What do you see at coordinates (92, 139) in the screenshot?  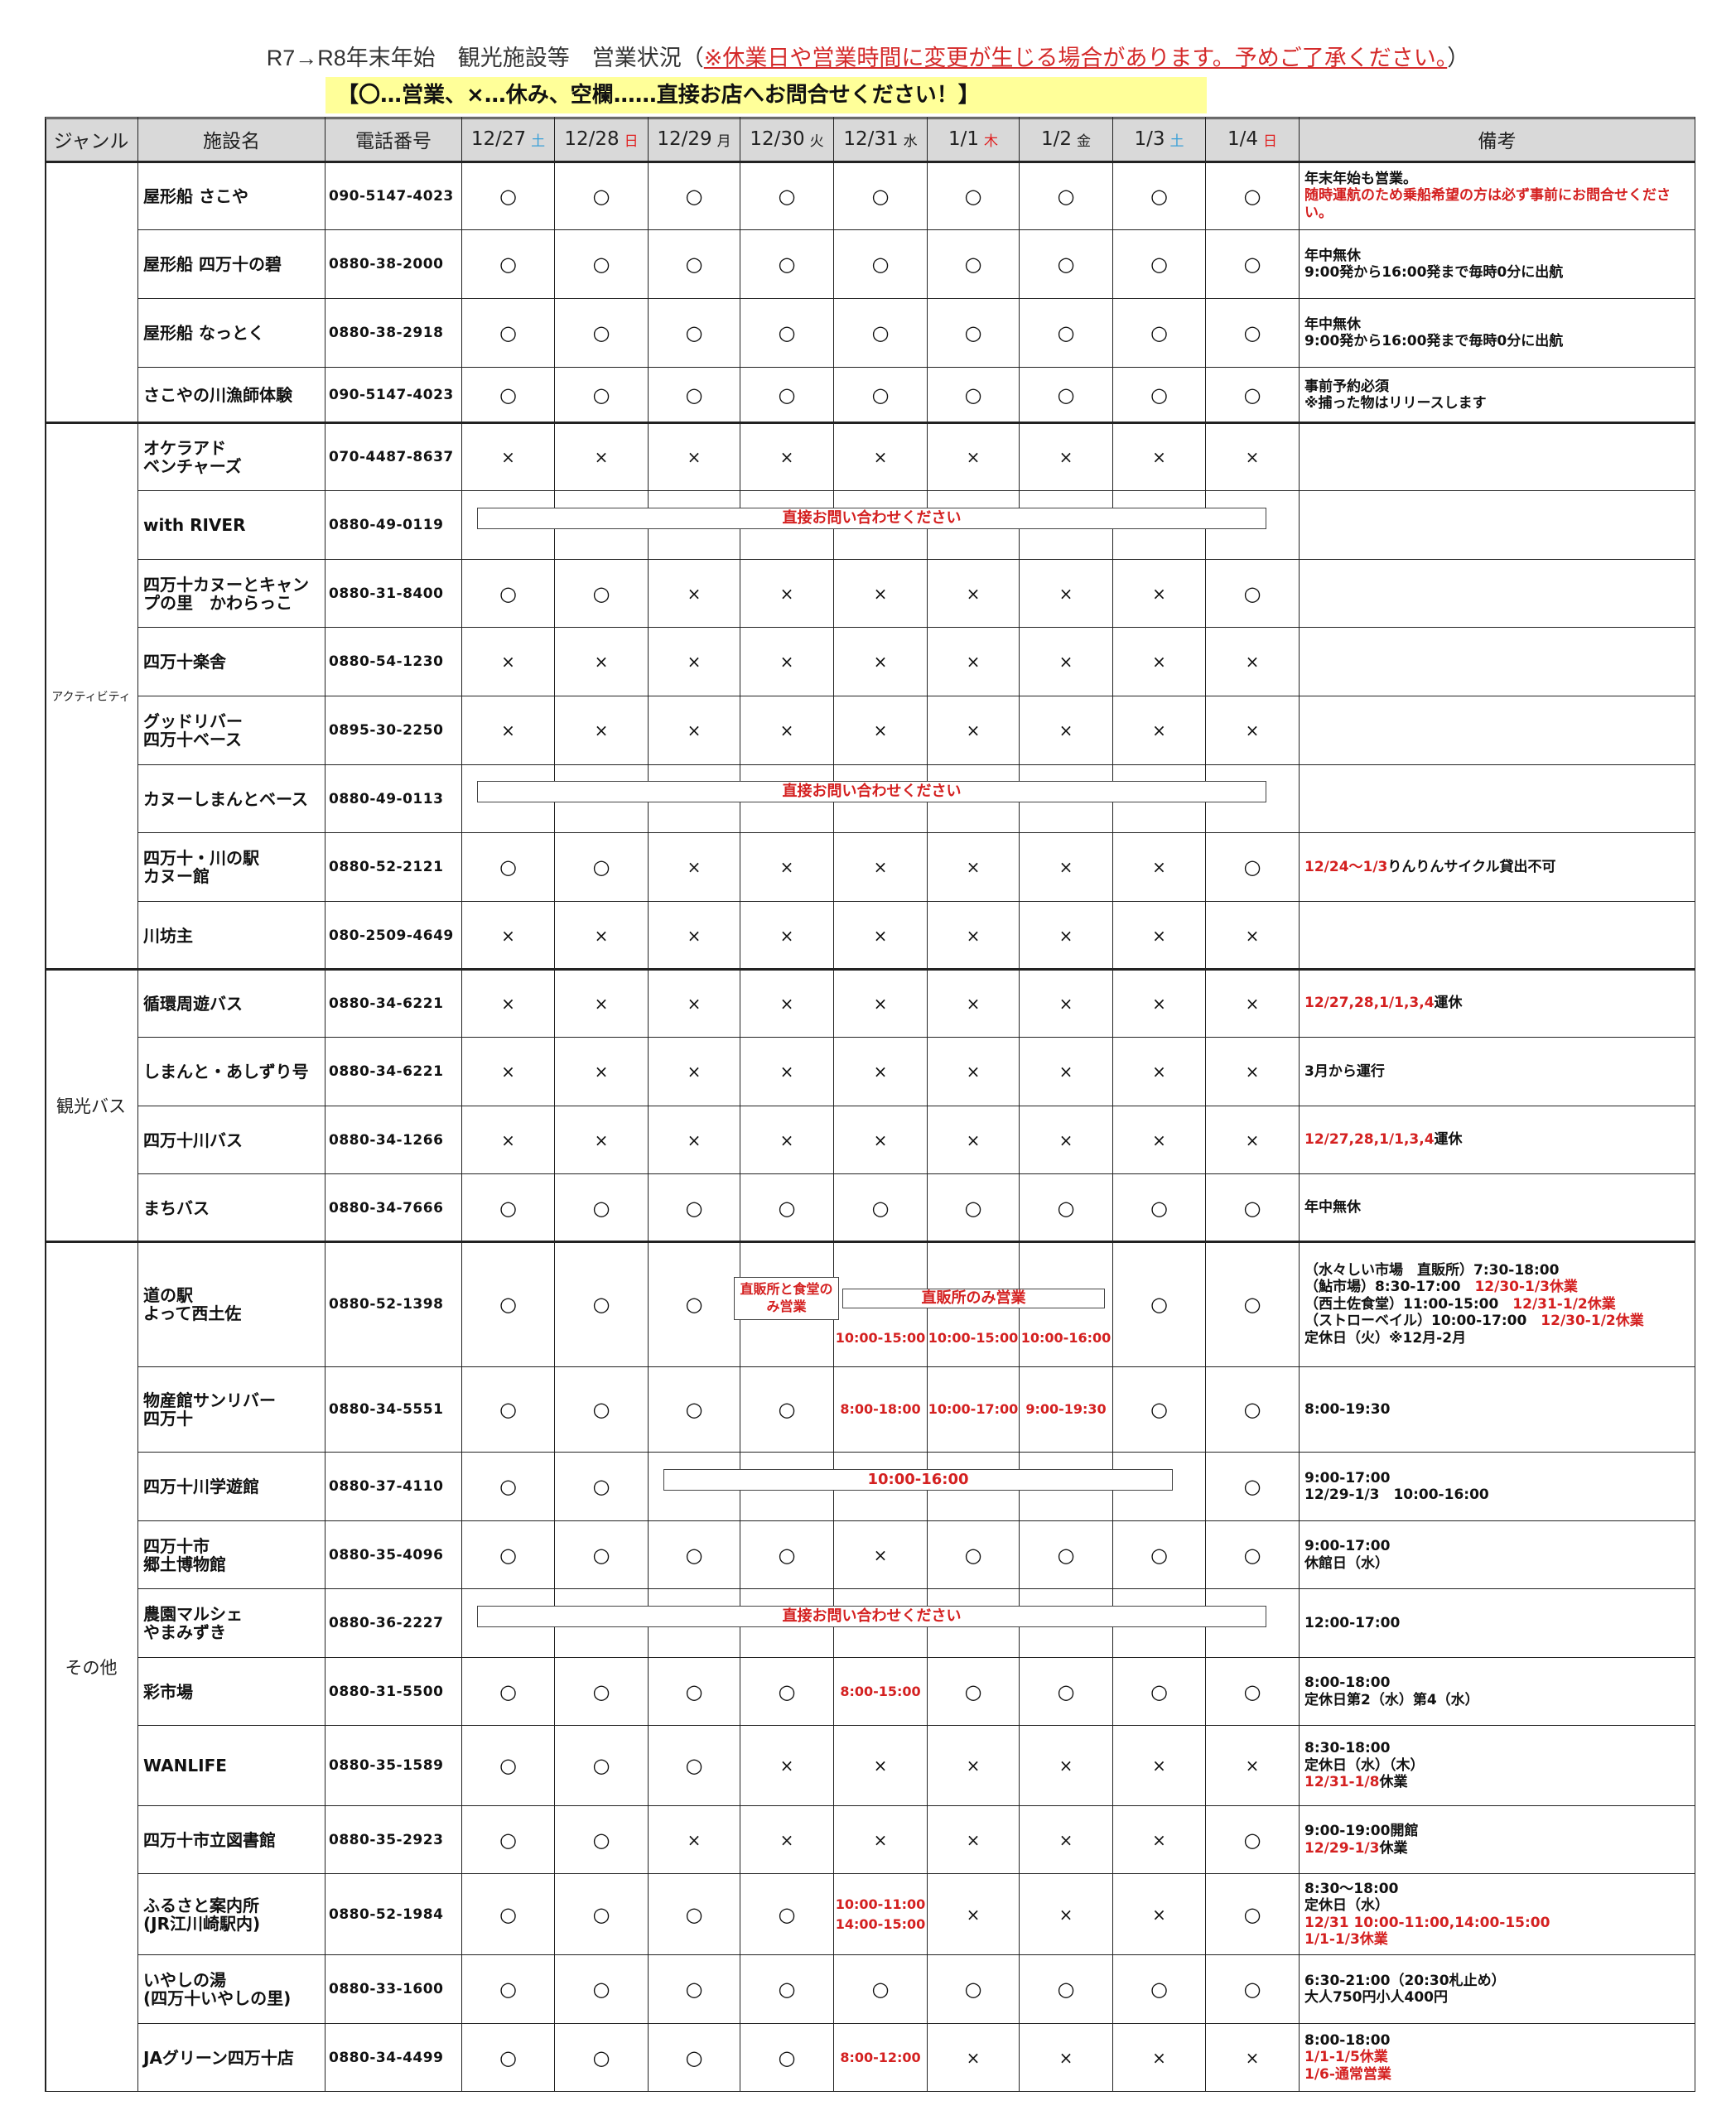 I see `header-genre: ジャンル` at bounding box center [92, 139].